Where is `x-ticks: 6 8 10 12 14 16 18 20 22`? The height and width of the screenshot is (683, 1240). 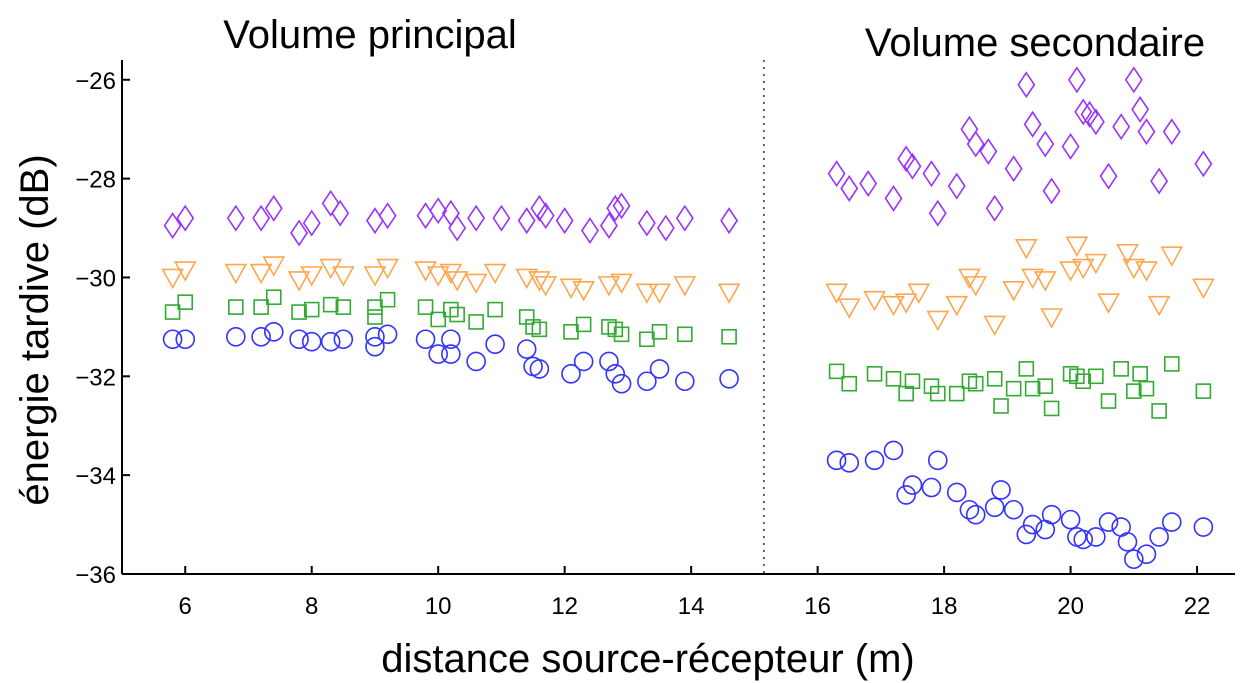
x-ticks: 6 8 10 12 14 16 18 20 22 is located at coordinates (694, 593).